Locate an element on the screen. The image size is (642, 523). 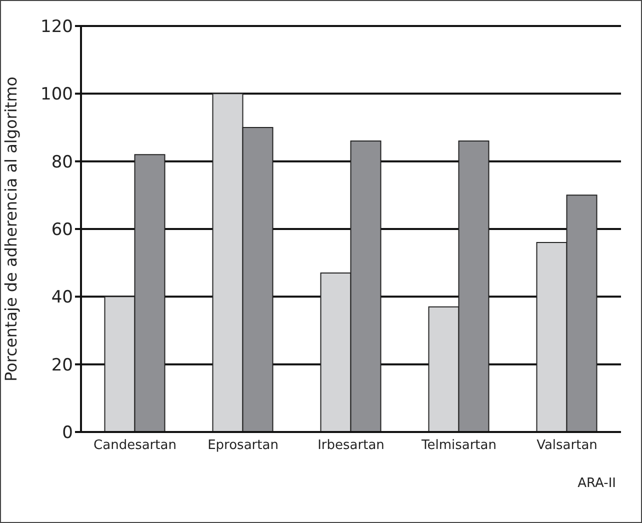
x-tick-label: Eprosartan is located at coordinates (243, 446).